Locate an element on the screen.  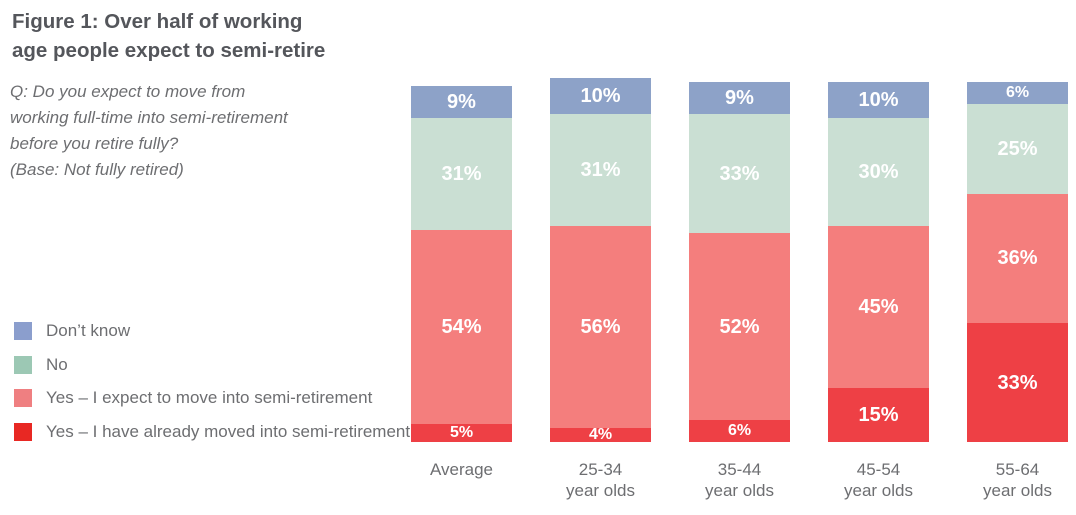
bar-55-64-year-olds: 6% 25% 36% 33% is located at coordinates (1017, 262).